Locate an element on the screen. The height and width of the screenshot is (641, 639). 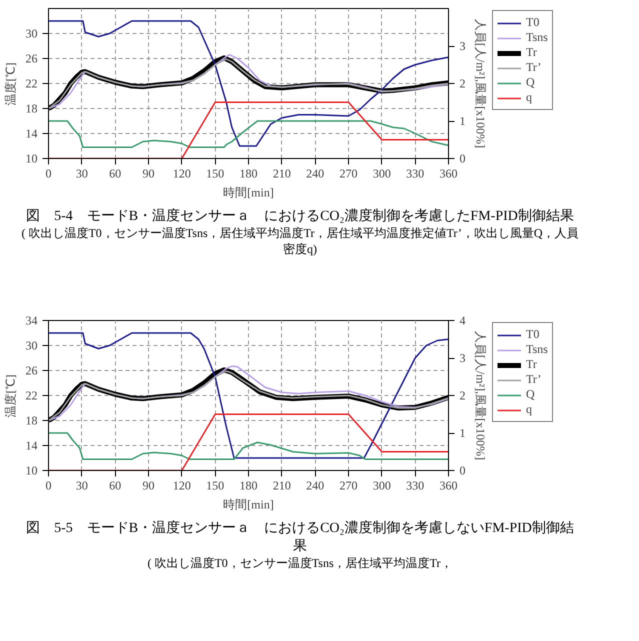
text: 図 5-4 モードB・温度センサーａ におけるCO₂濃度制御を考慮したFM-PID制御結果 is located at coordinates (300, 217).